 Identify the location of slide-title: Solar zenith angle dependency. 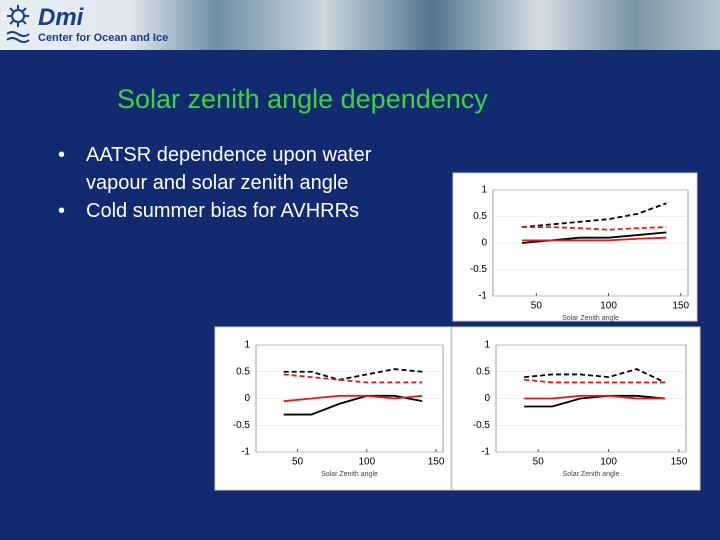
(302, 99).